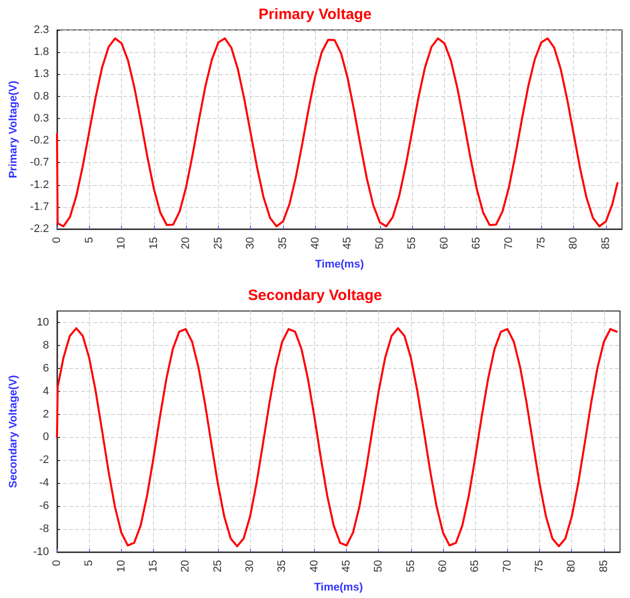 The width and height of the screenshot is (630, 598). I want to click on y-tick-label: 0, so click(45, 437).